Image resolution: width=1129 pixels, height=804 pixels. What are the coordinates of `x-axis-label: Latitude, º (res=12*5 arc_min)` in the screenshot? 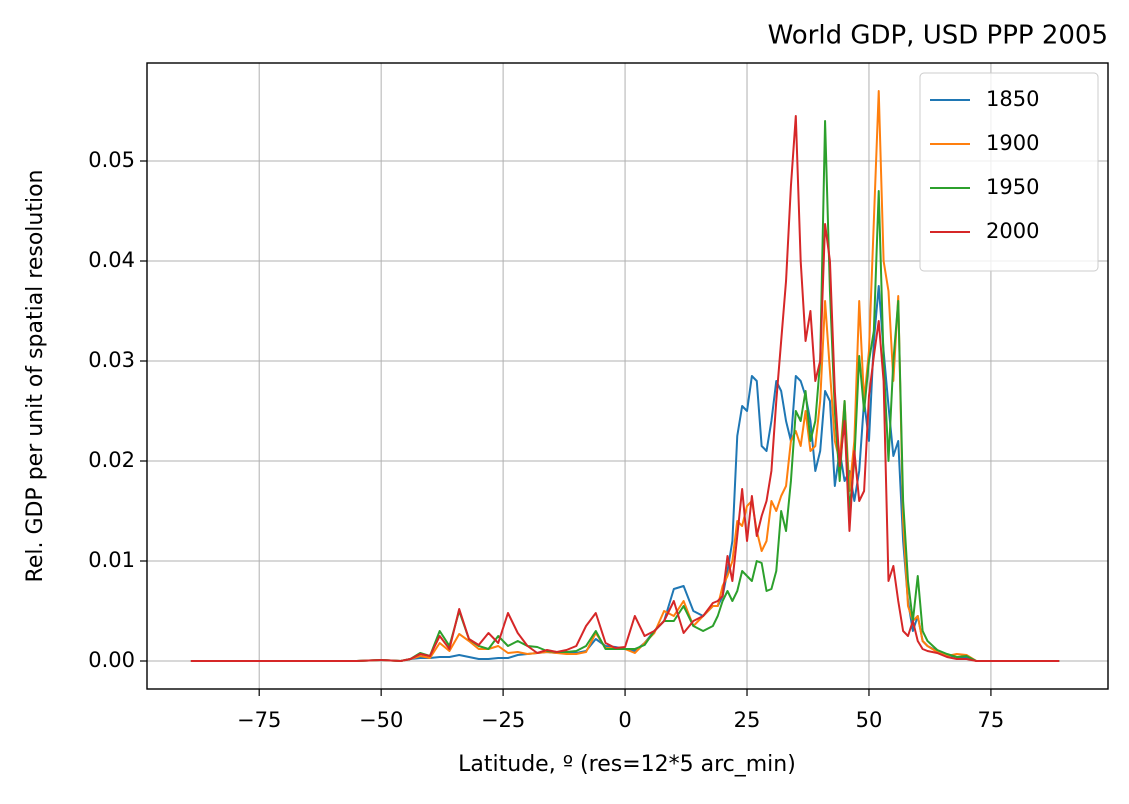 It's located at (627, 764).